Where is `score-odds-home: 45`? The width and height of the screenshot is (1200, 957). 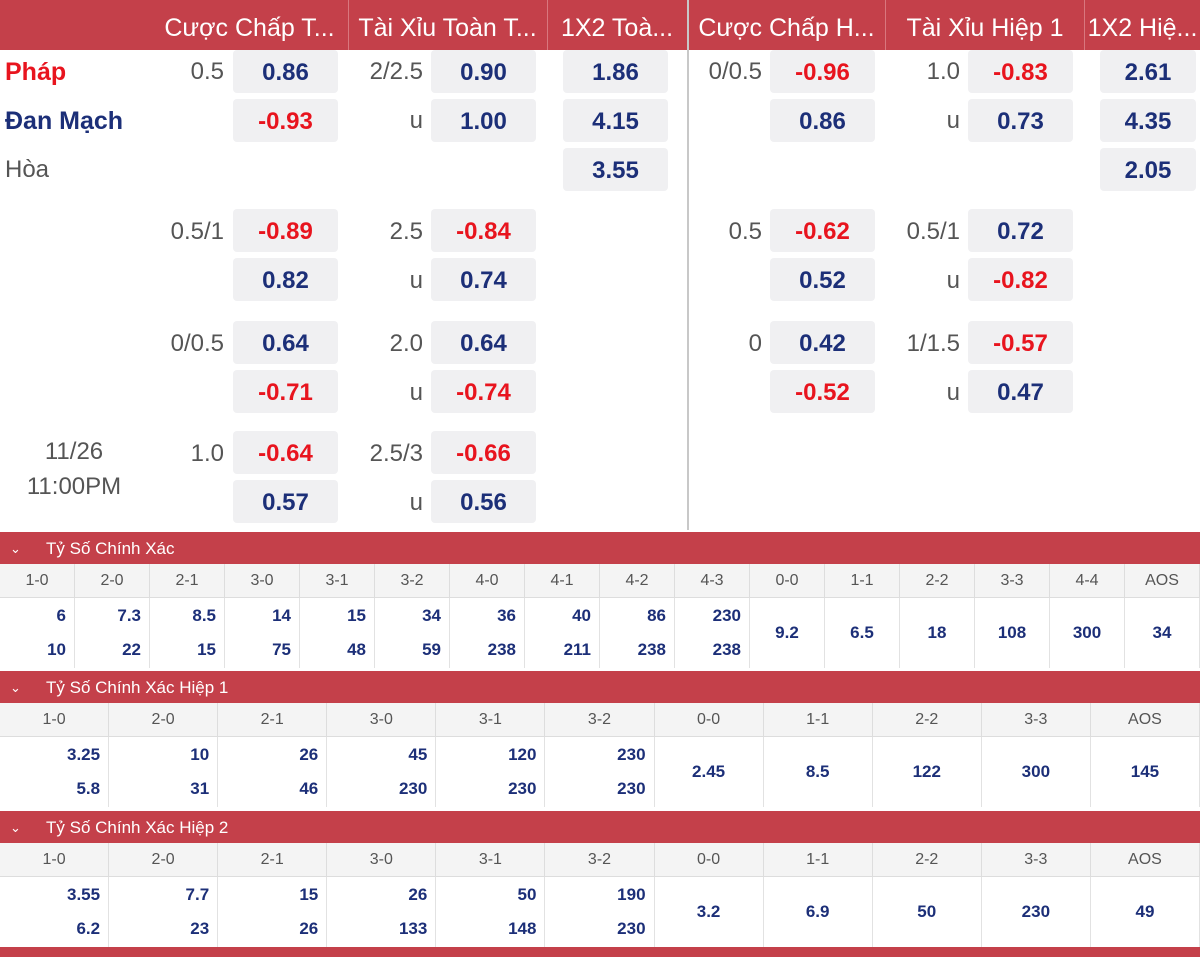 score-odds-home: 45 is located at coordinates (418, 754).